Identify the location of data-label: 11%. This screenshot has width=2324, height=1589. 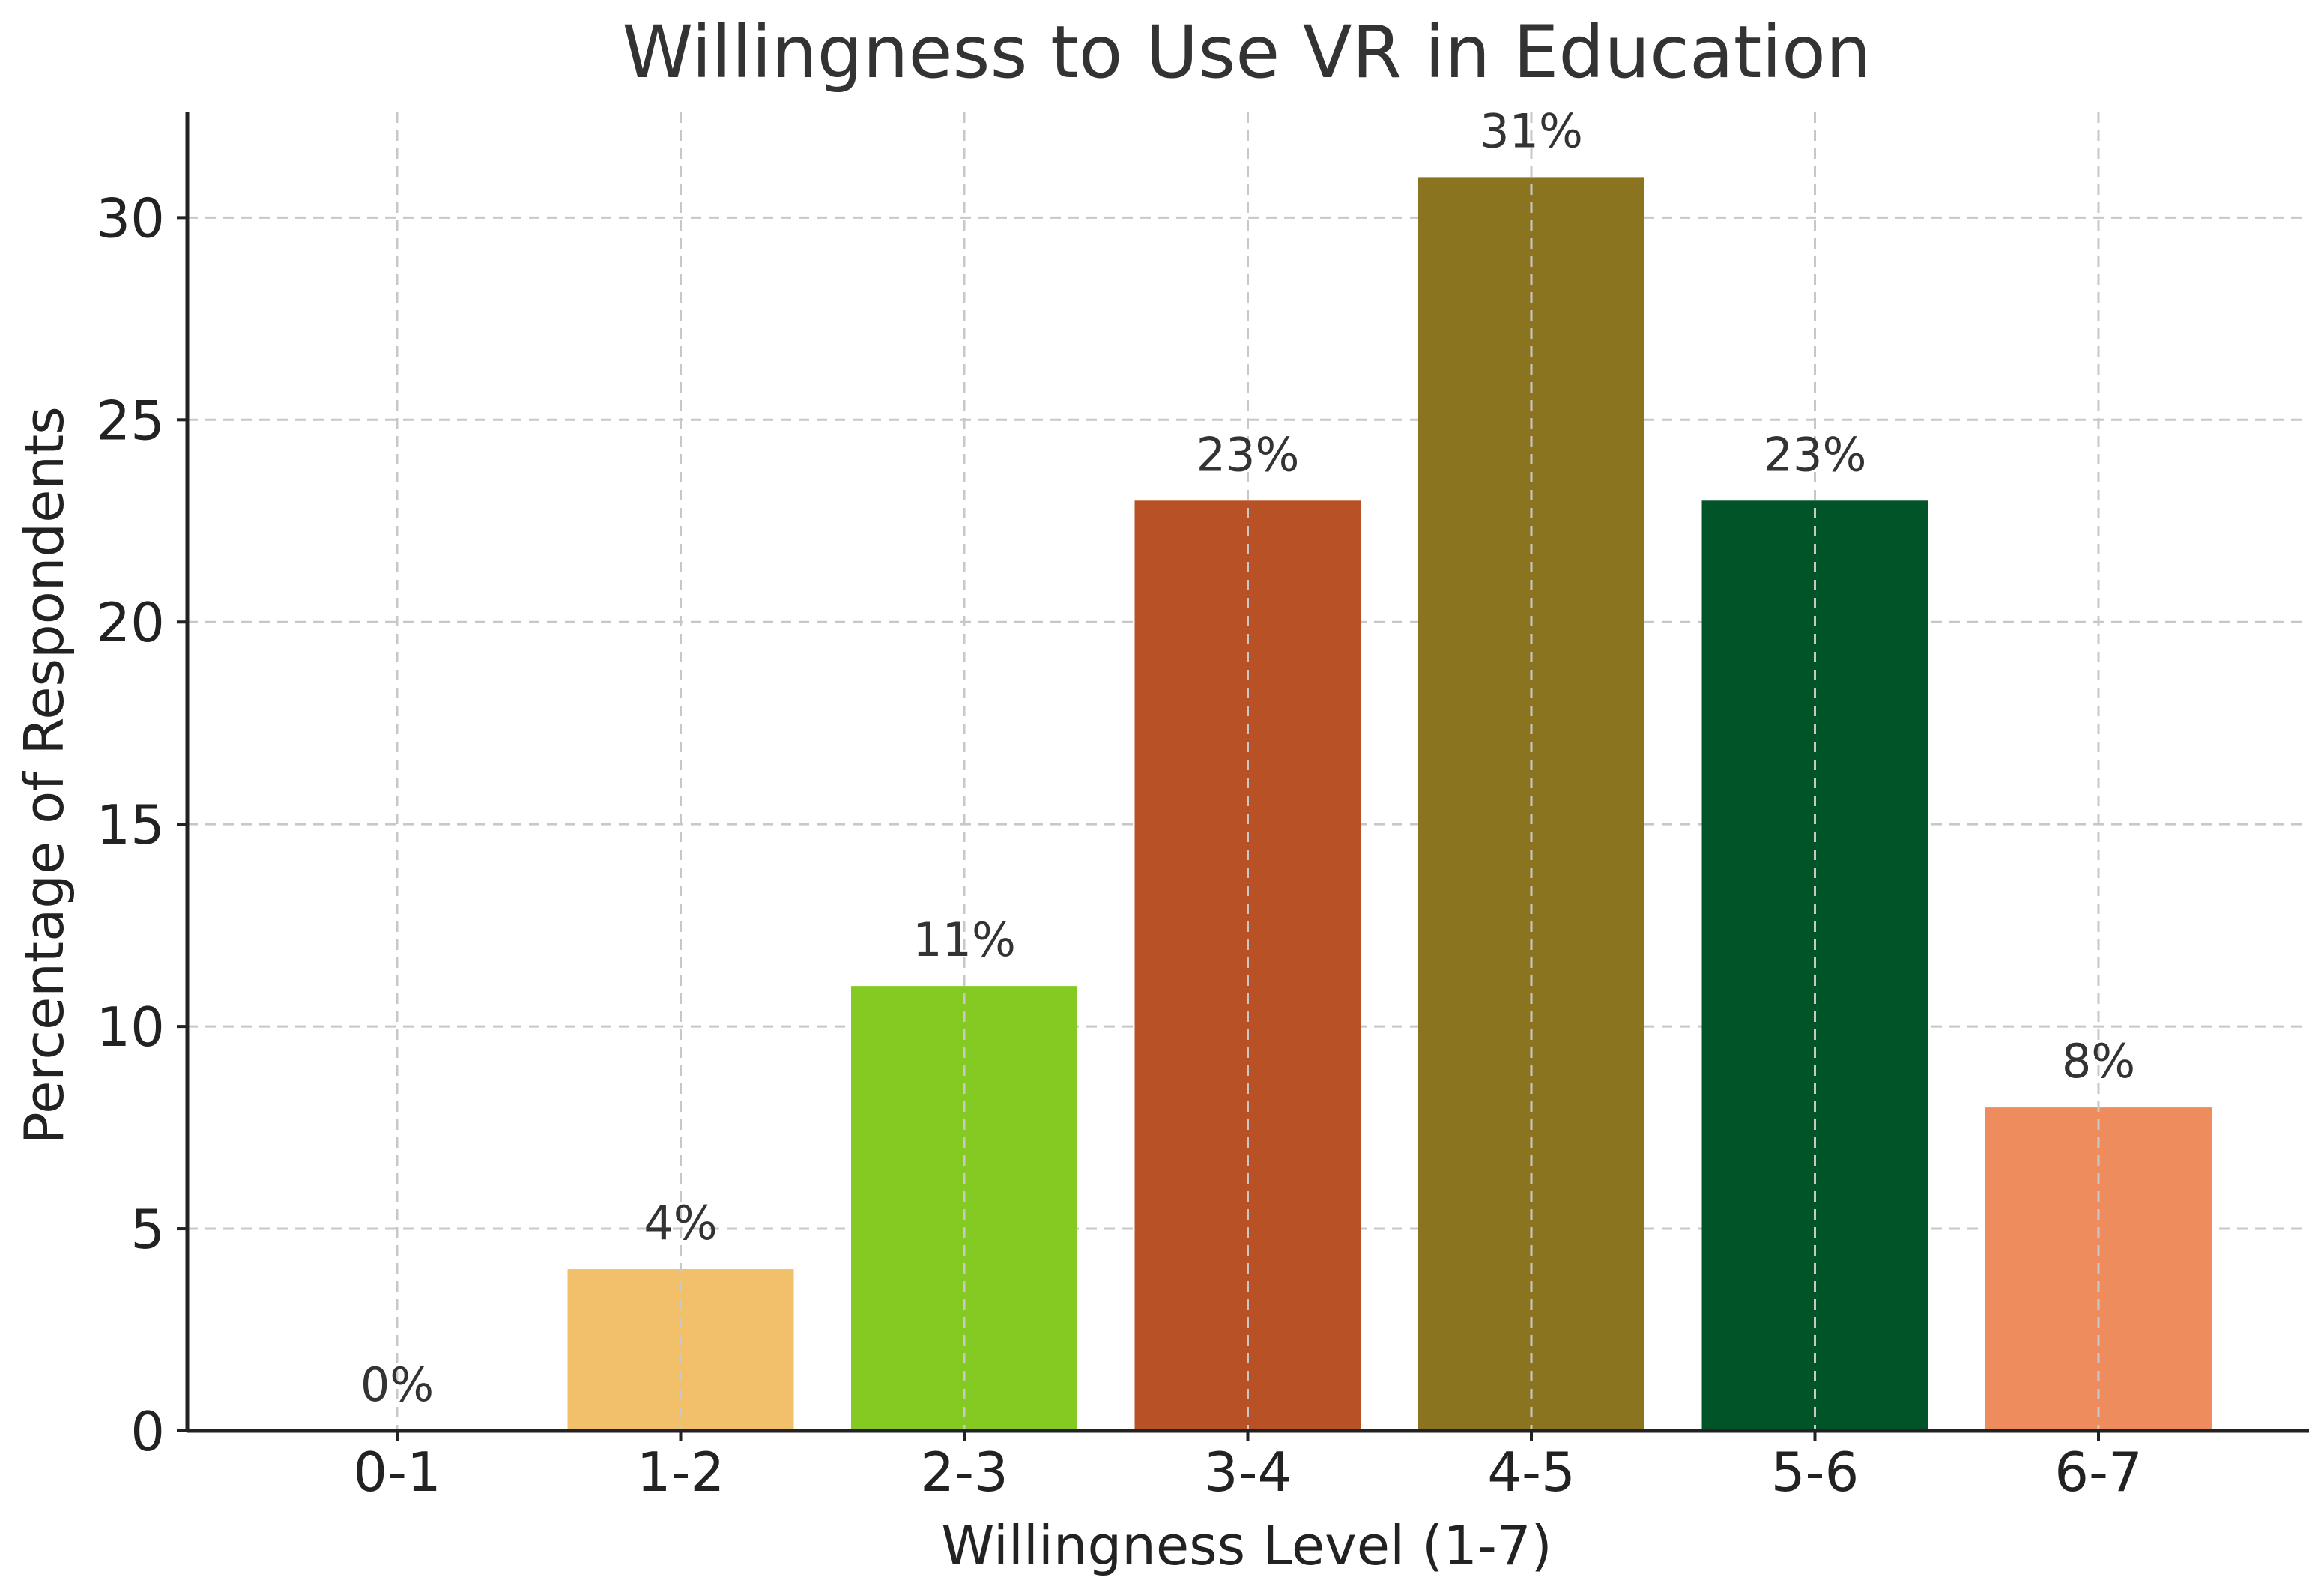
(964, 939).